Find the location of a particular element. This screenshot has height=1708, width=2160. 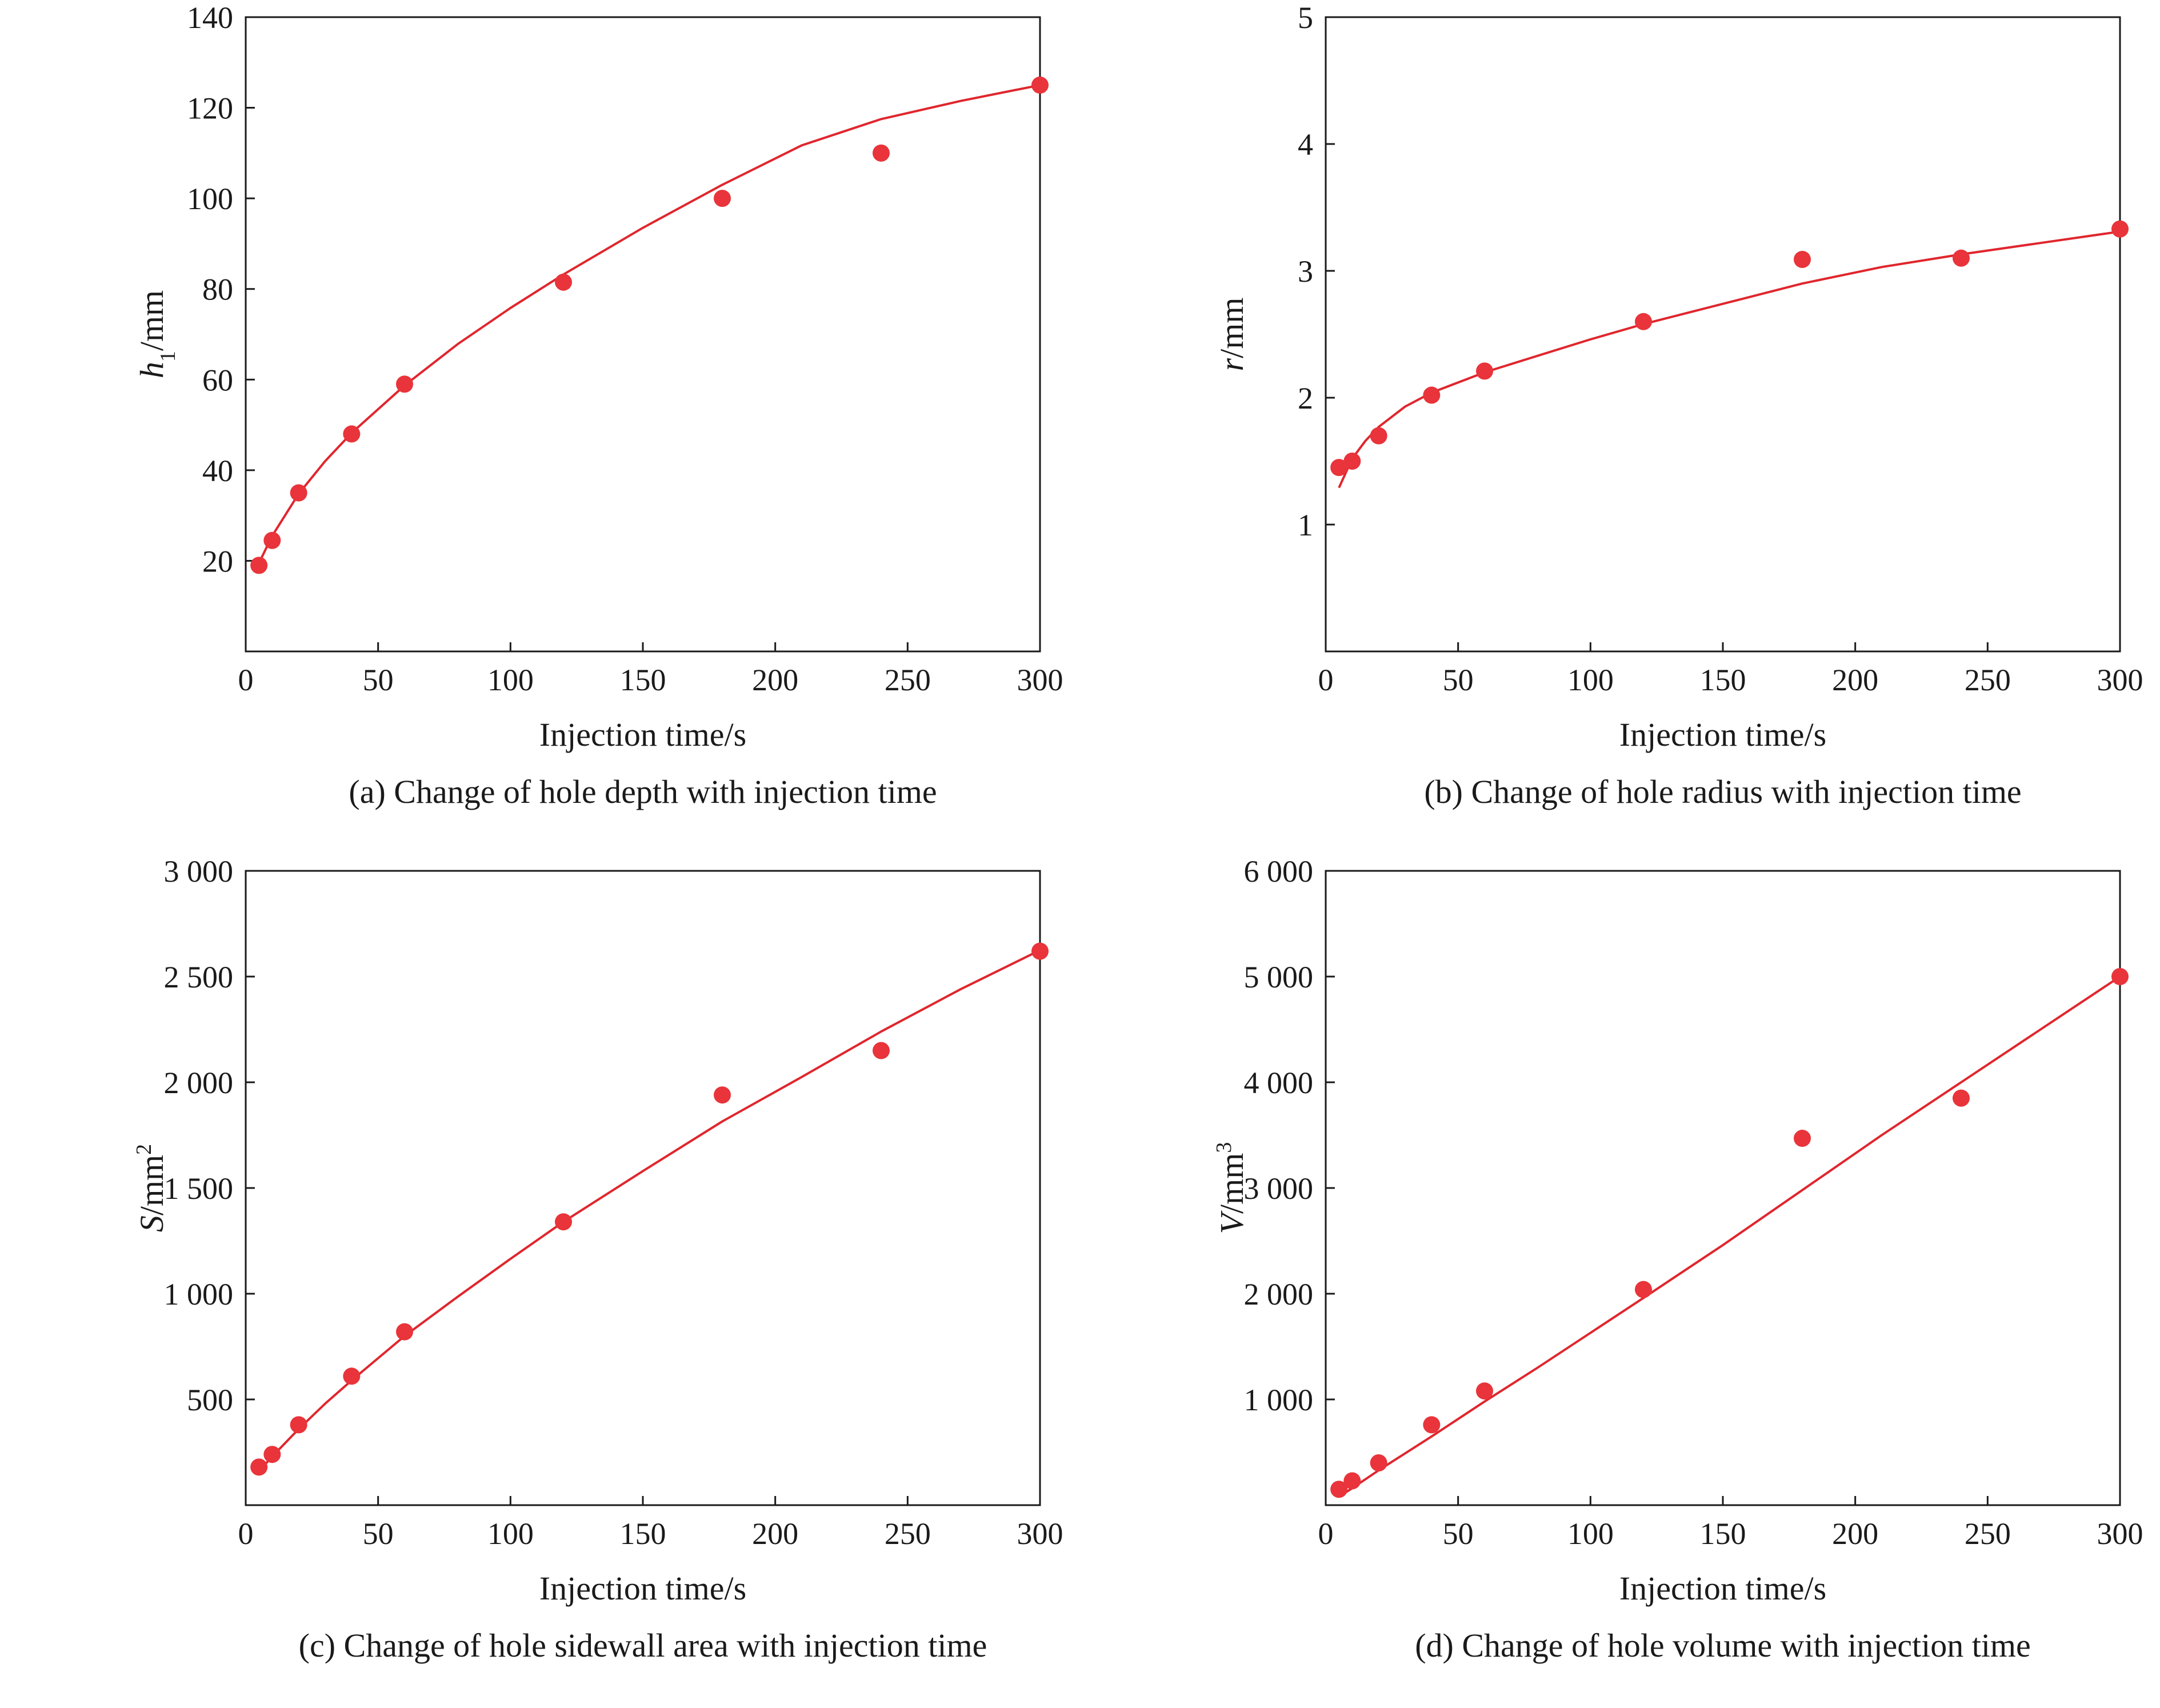

y-axis-superscript: 2 is located at coordinates (144, 1149).